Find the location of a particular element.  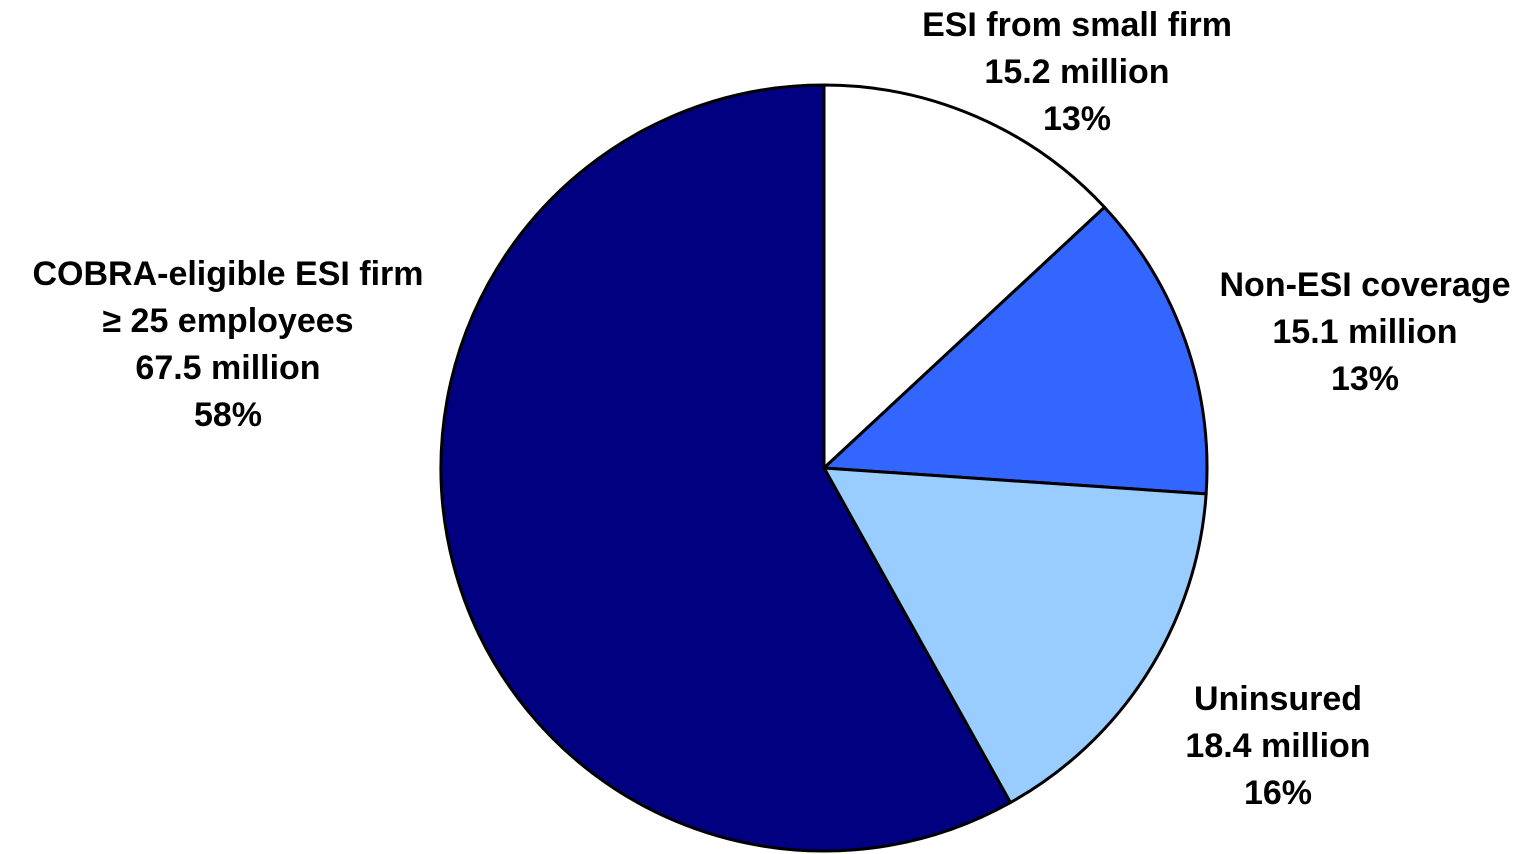

slice-percent-label: 58% is located at coordinates (228, 415).